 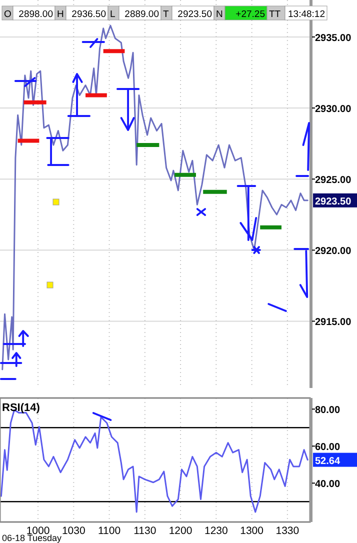 I want to click on annotation: L, so click(x=113, y=14).